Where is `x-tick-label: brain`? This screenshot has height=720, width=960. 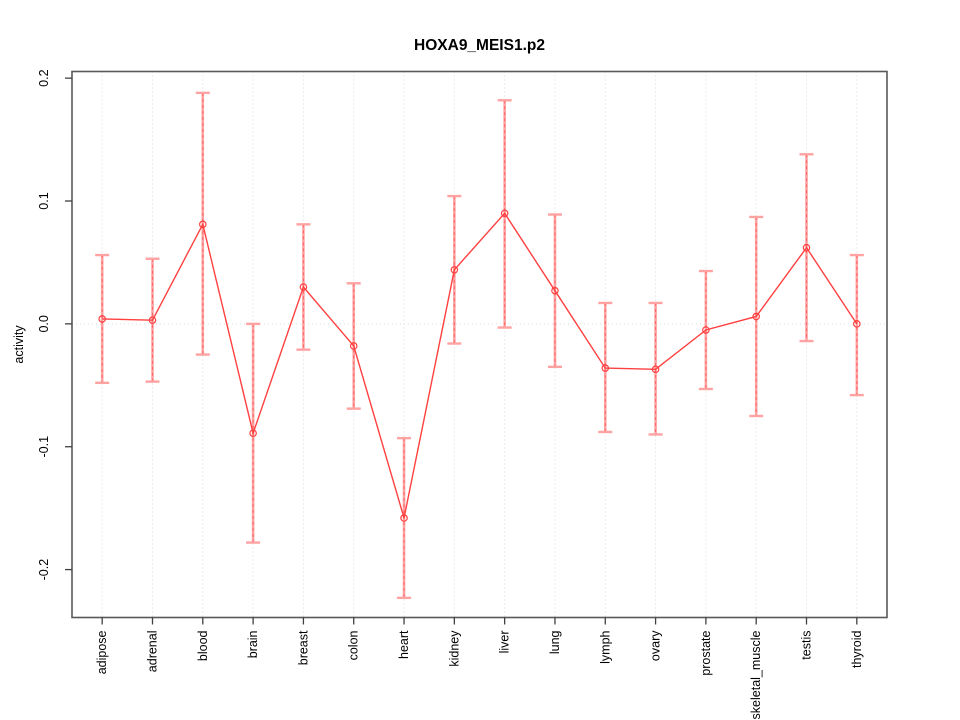 x-tick-label: brain is located at coordinates (253, 644).